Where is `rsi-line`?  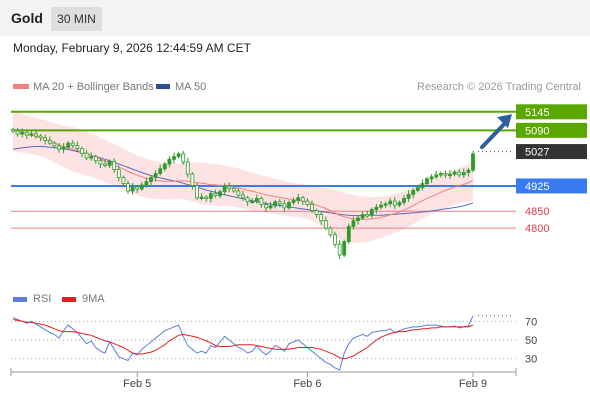
rsi-line is located at coordinates (243, 343).